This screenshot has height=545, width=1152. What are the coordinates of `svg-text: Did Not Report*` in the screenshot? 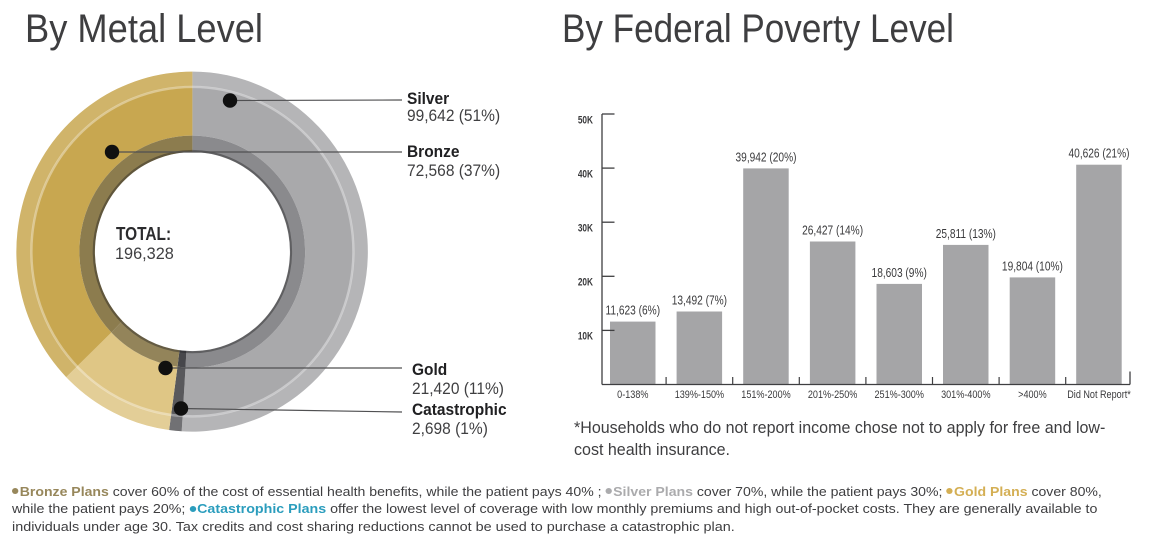 It's located at (1099, 395).